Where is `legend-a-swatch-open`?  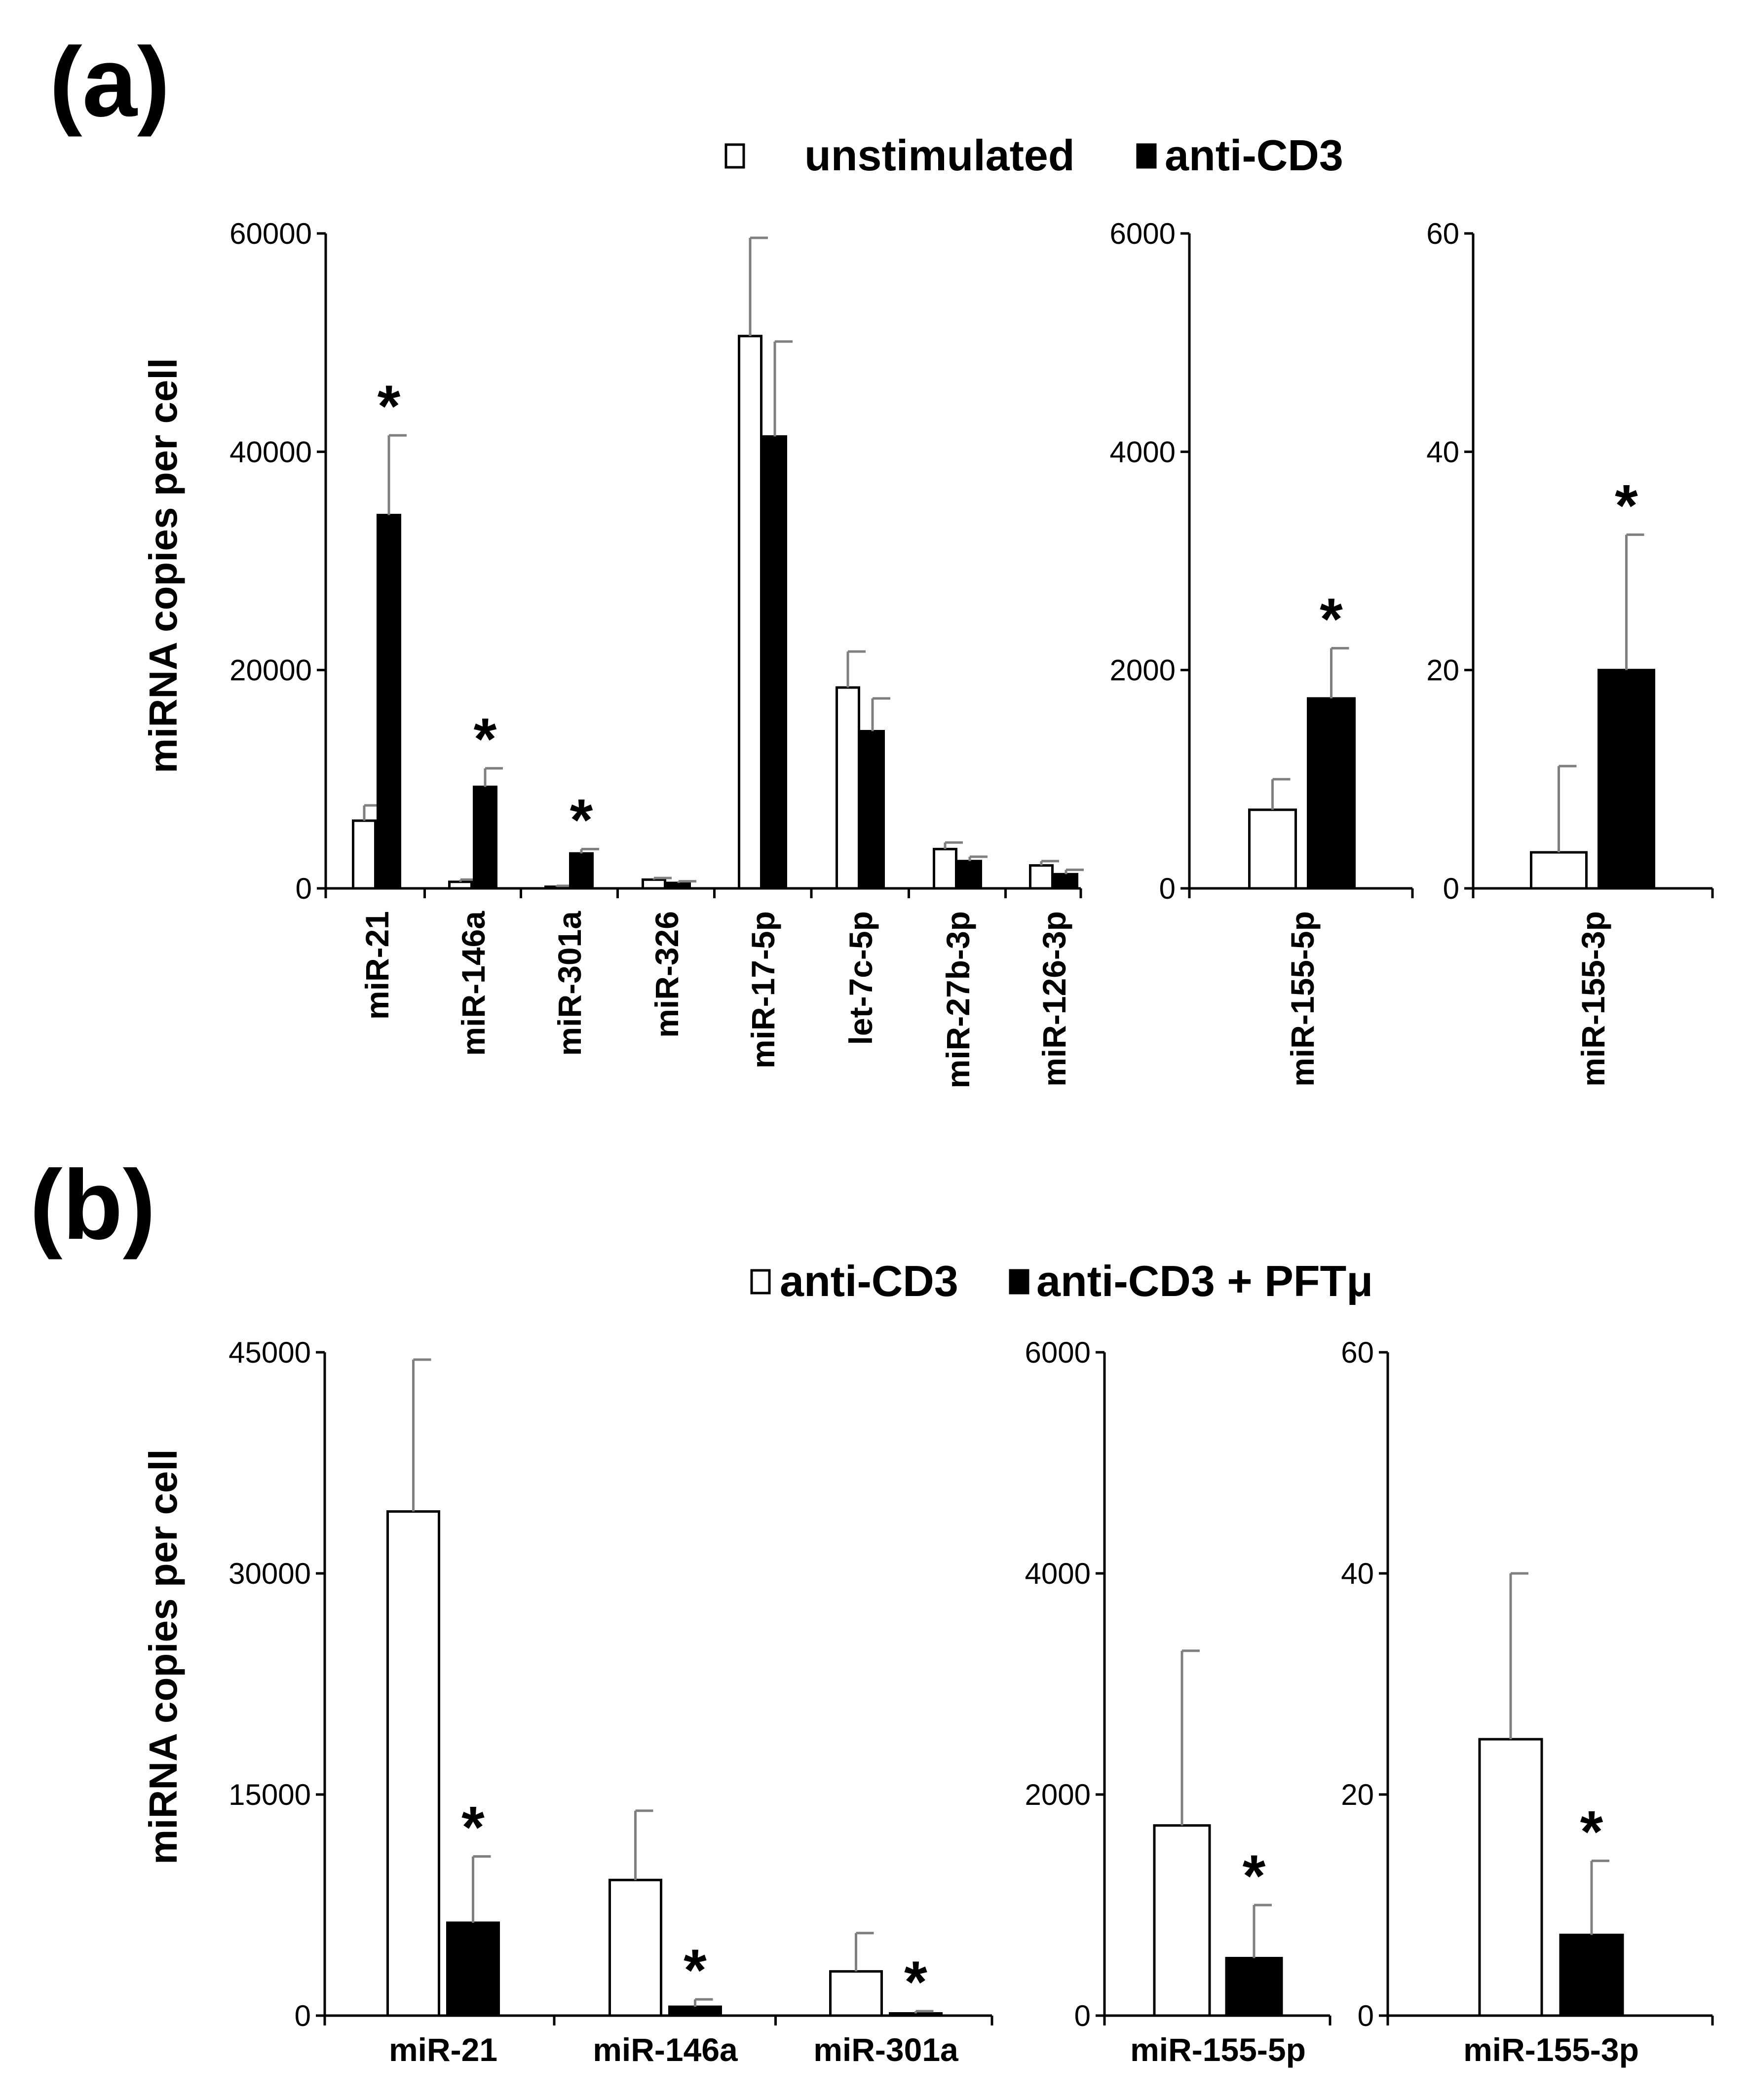 legend-a-swatch-open is located at coordinates (734, 156).